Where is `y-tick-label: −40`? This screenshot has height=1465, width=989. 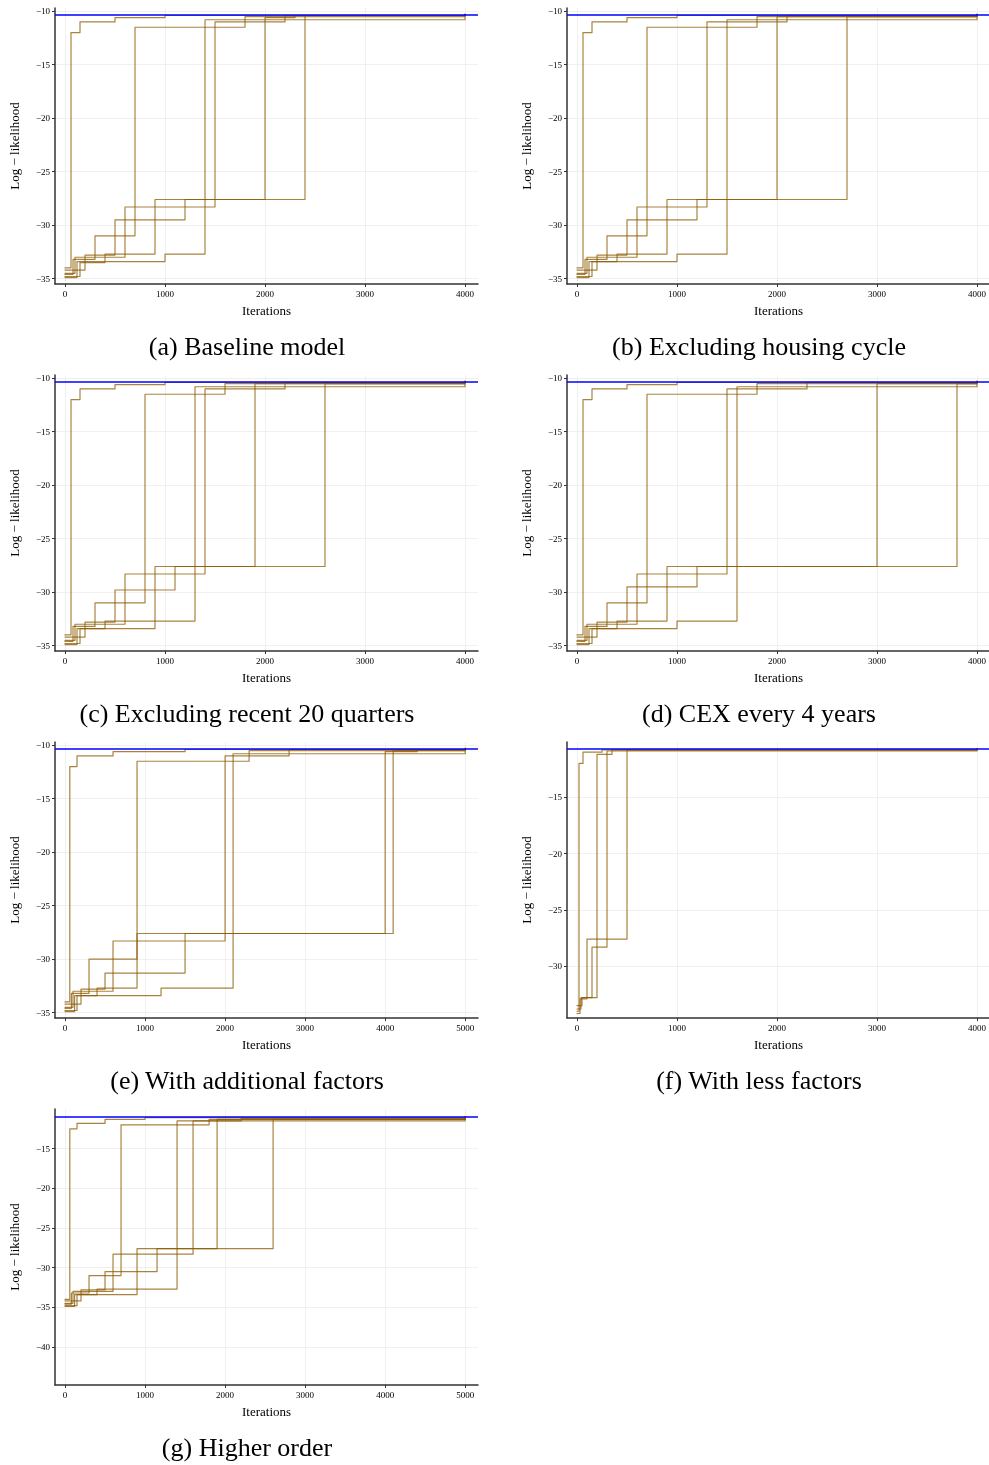 y-tick-label: −40 is located at coordinates (43, 1346).